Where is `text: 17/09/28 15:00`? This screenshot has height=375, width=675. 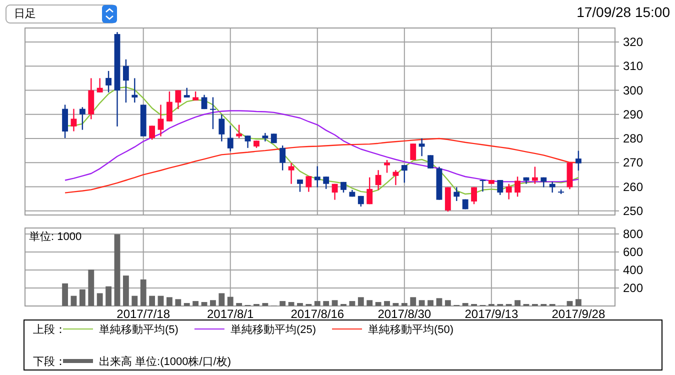
text: 17/09/28 15:00 is located at coordinates (623, 12).